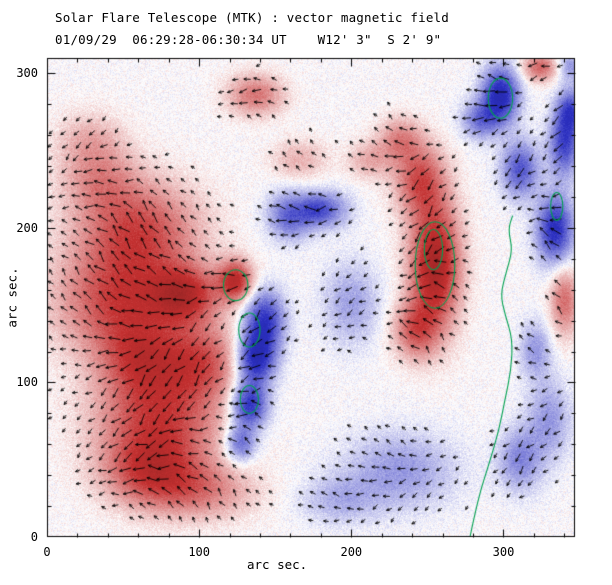  Describe the element at coordinates (47, 552) in the screenshot. I see `x-tick-label-0: 0` at that location.